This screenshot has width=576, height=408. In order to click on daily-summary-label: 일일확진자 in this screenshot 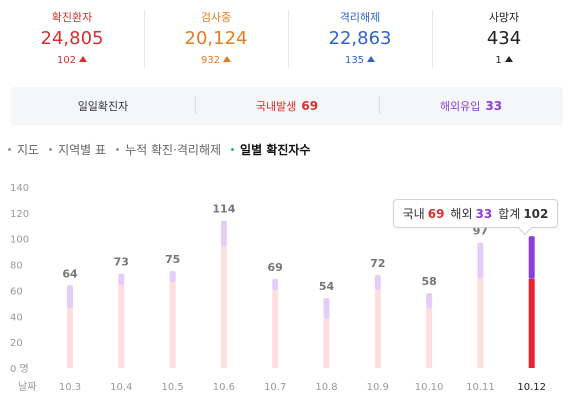, I will do `click(103, 106)`.